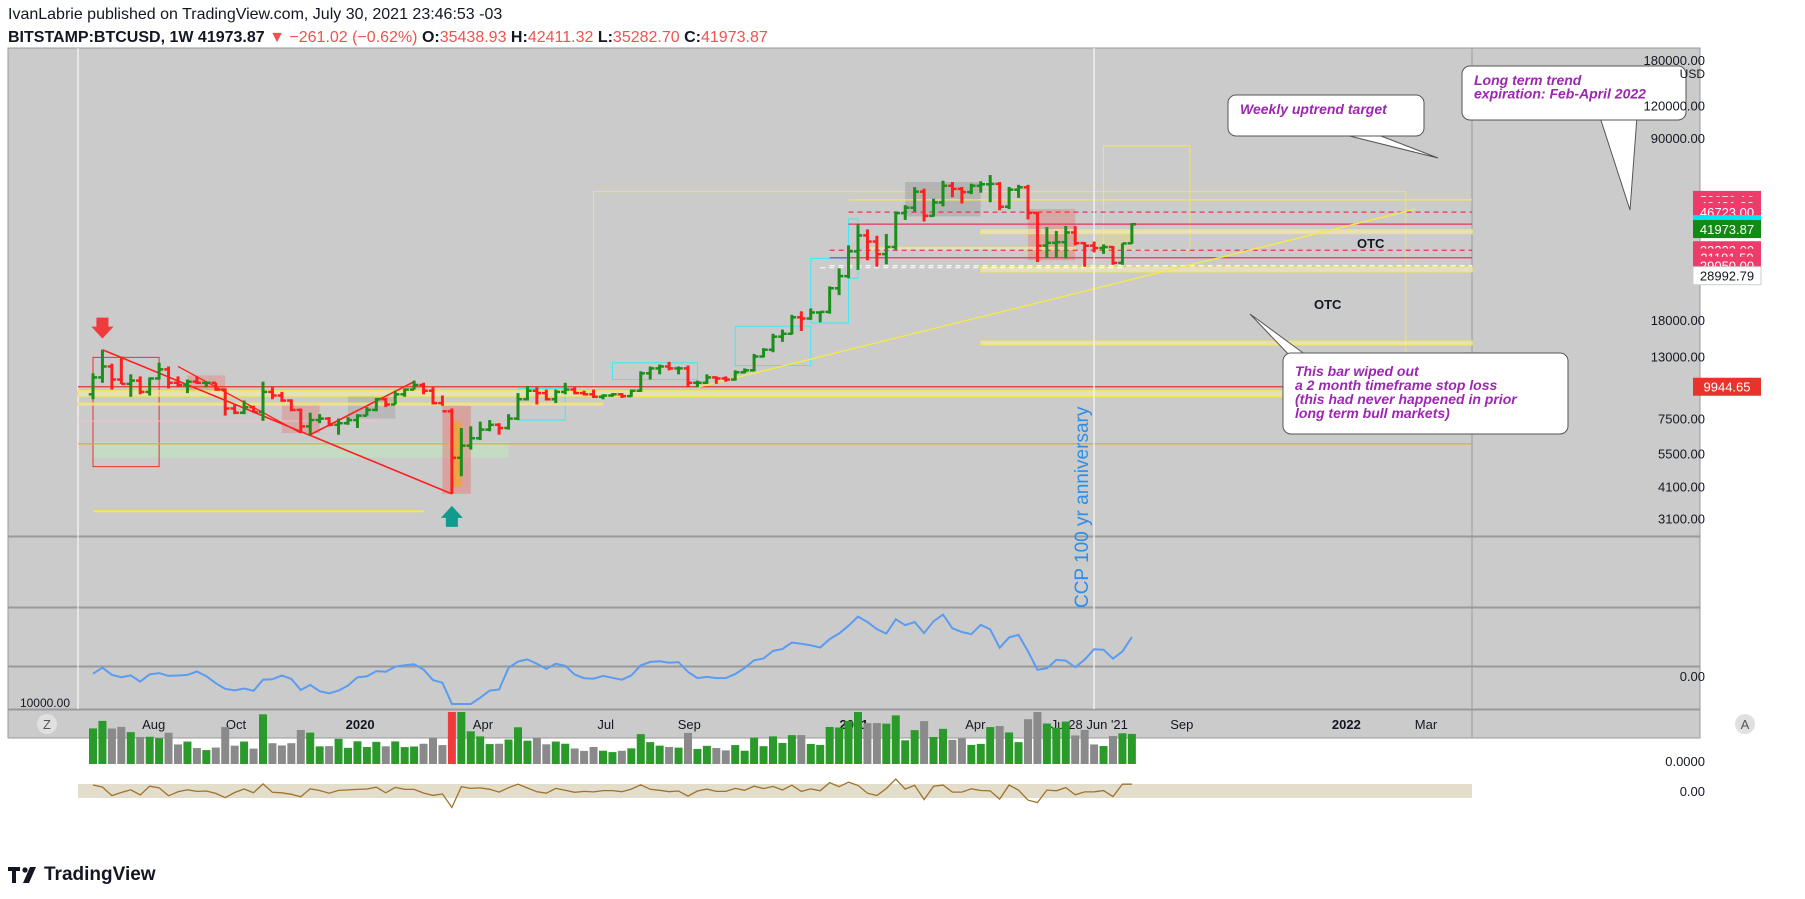 The width and height of the screenshot is (1805, 899). I want to click on weekly-target-callout-text: Weekly uptrend target, so click(1314, 109).